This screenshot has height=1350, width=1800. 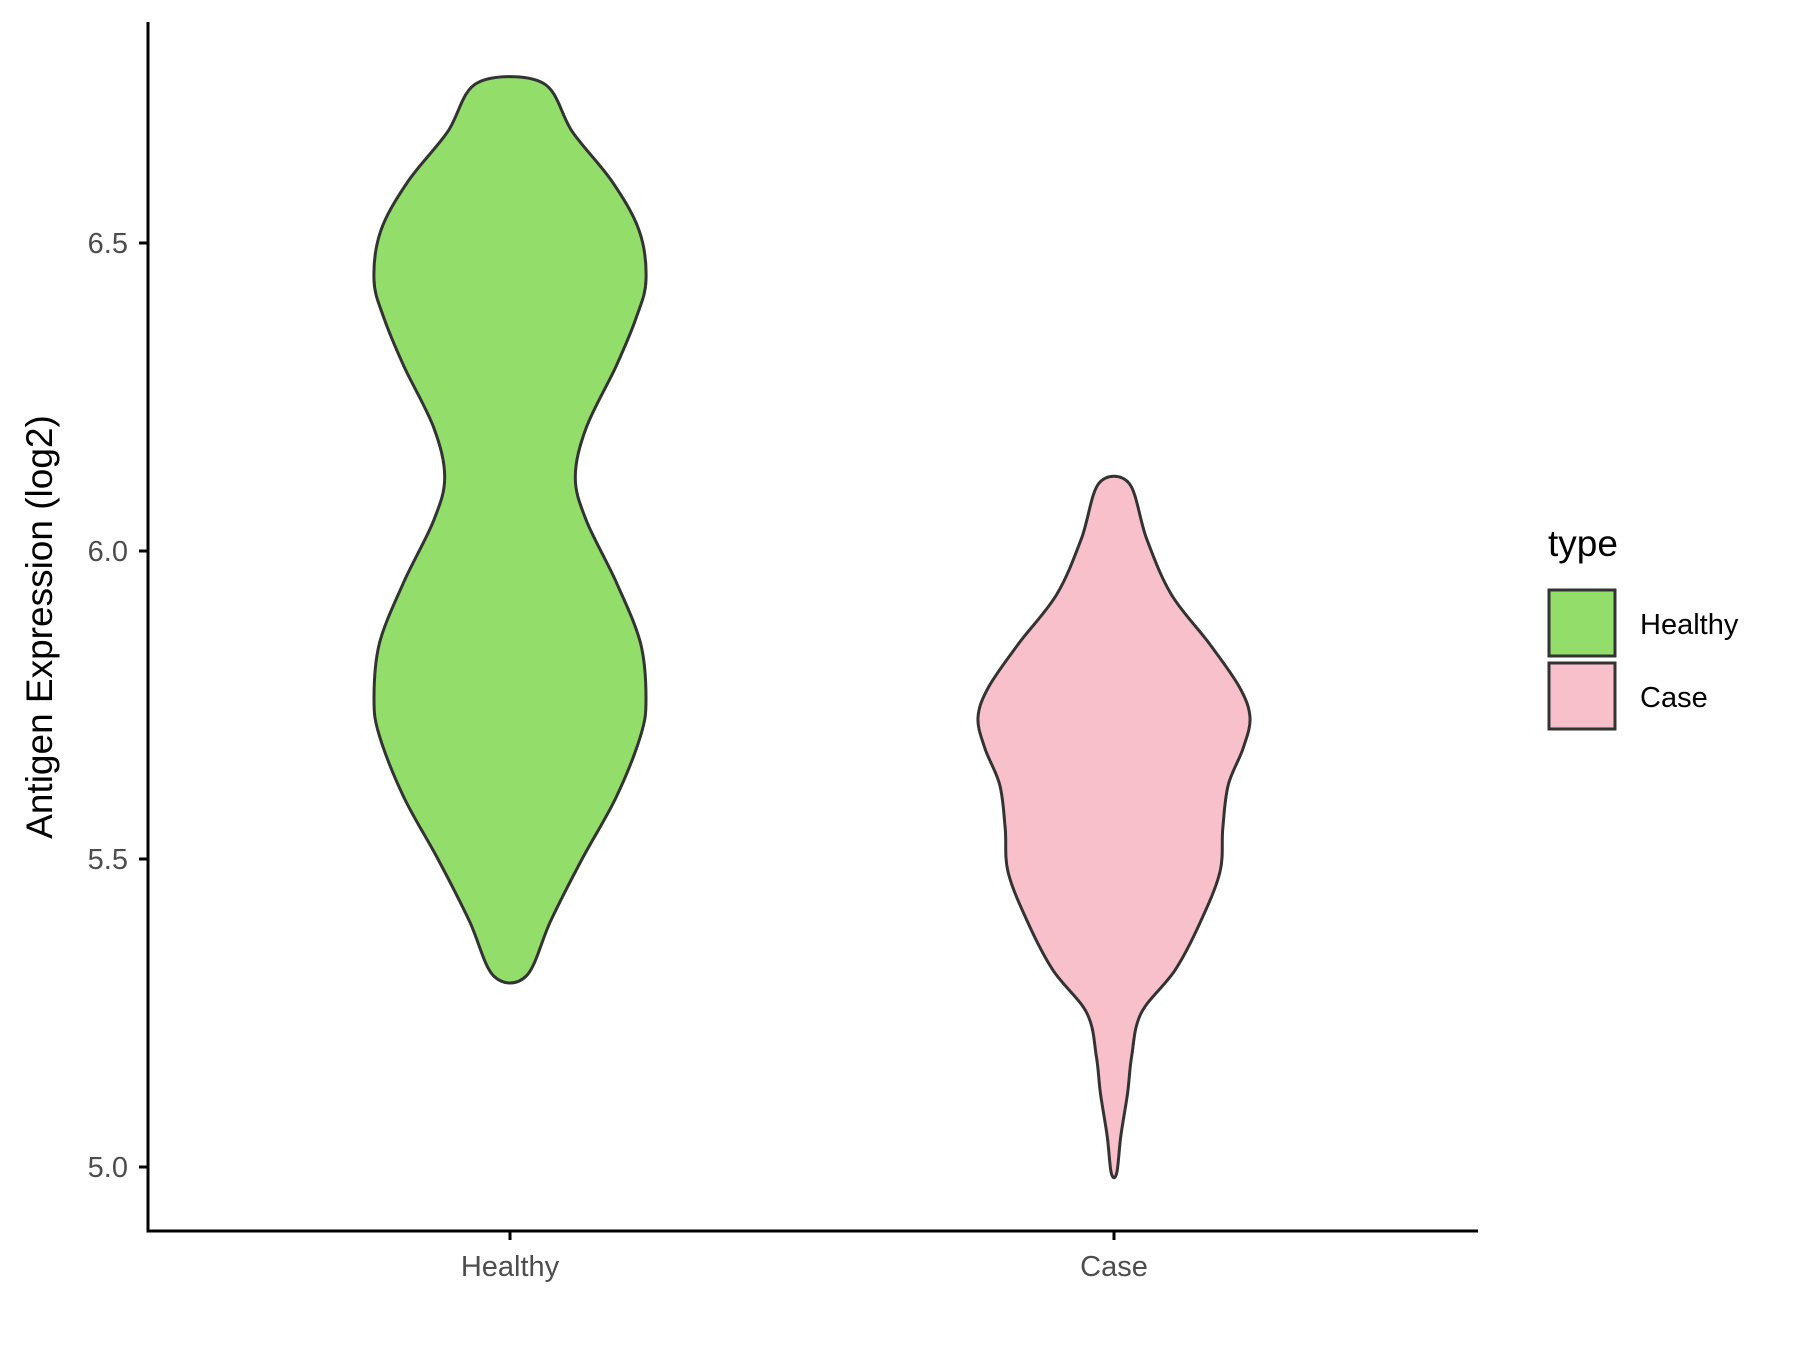 What do you see at coordinates (108, 1168) in the screenshot?
I see `y-tick-label: 5.0` at bounding box center [108, 1168].